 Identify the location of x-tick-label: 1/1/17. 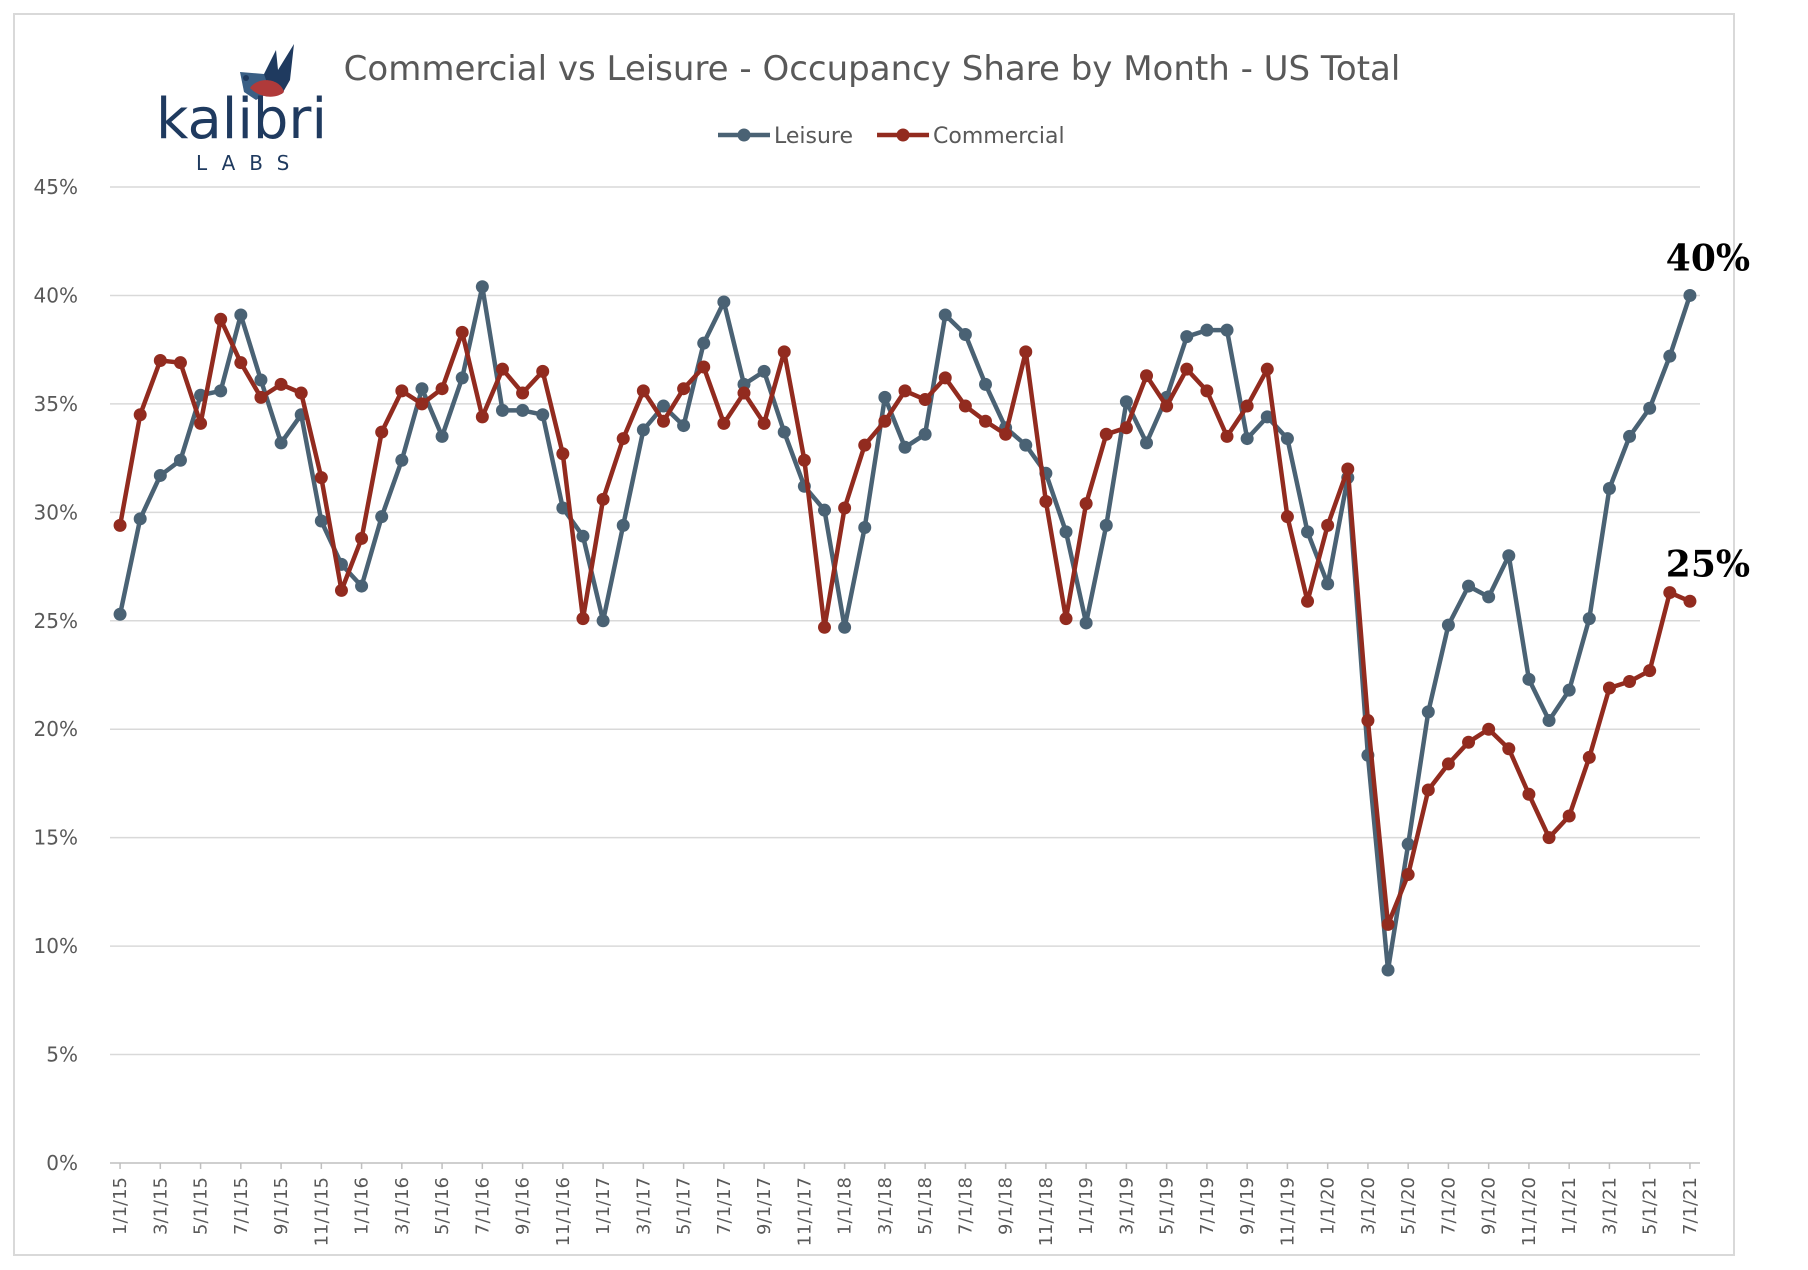
(603, 1206).